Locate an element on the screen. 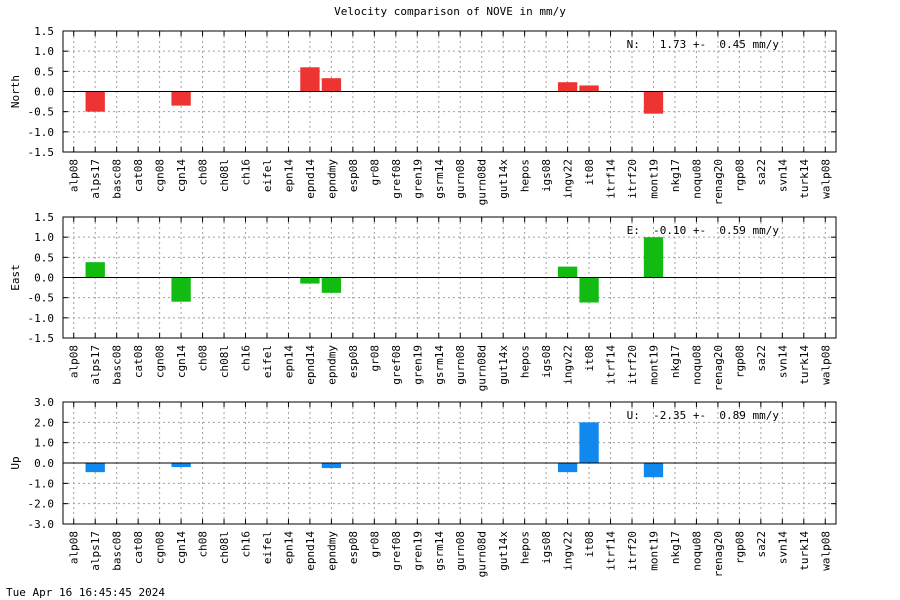 This screenshot has height=600, width=900. stats-annotation: E: -0.10 +- 0.59 mm/y is located at coordinates (703, 230).